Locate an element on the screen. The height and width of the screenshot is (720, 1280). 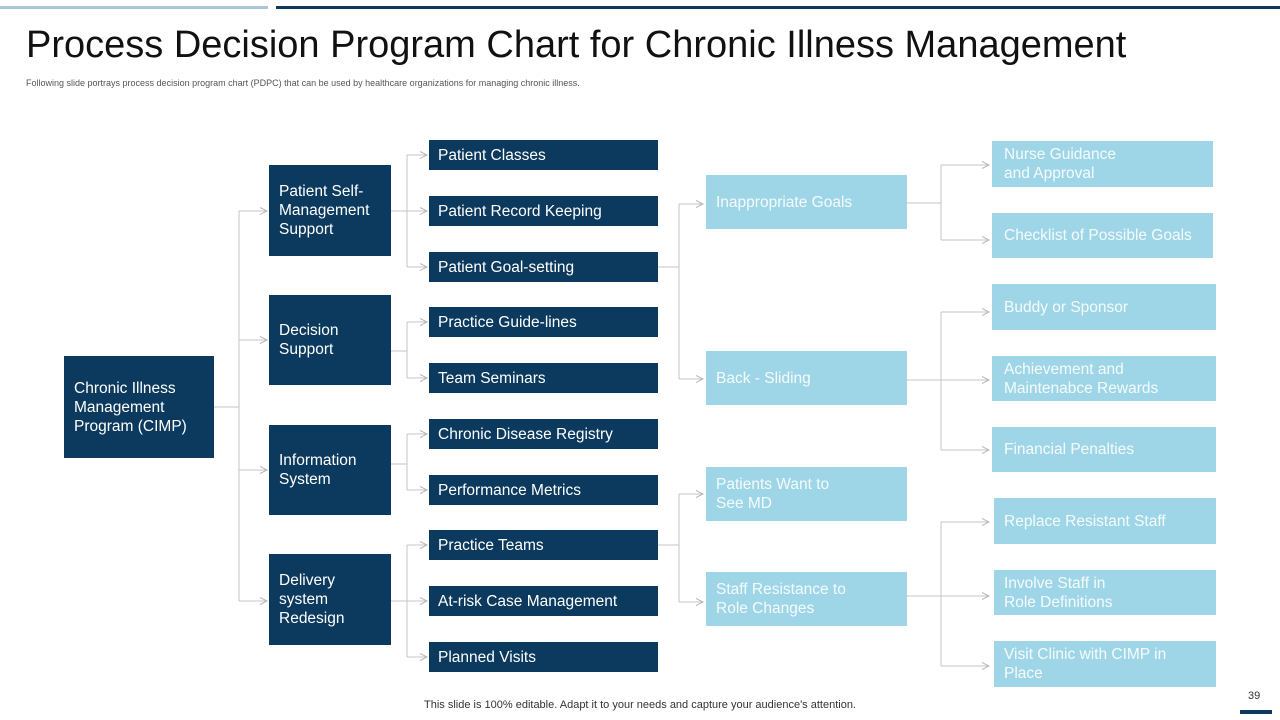
countermeasure-label: Checklist of Possible Goals is located at coordinates (1098, 235).